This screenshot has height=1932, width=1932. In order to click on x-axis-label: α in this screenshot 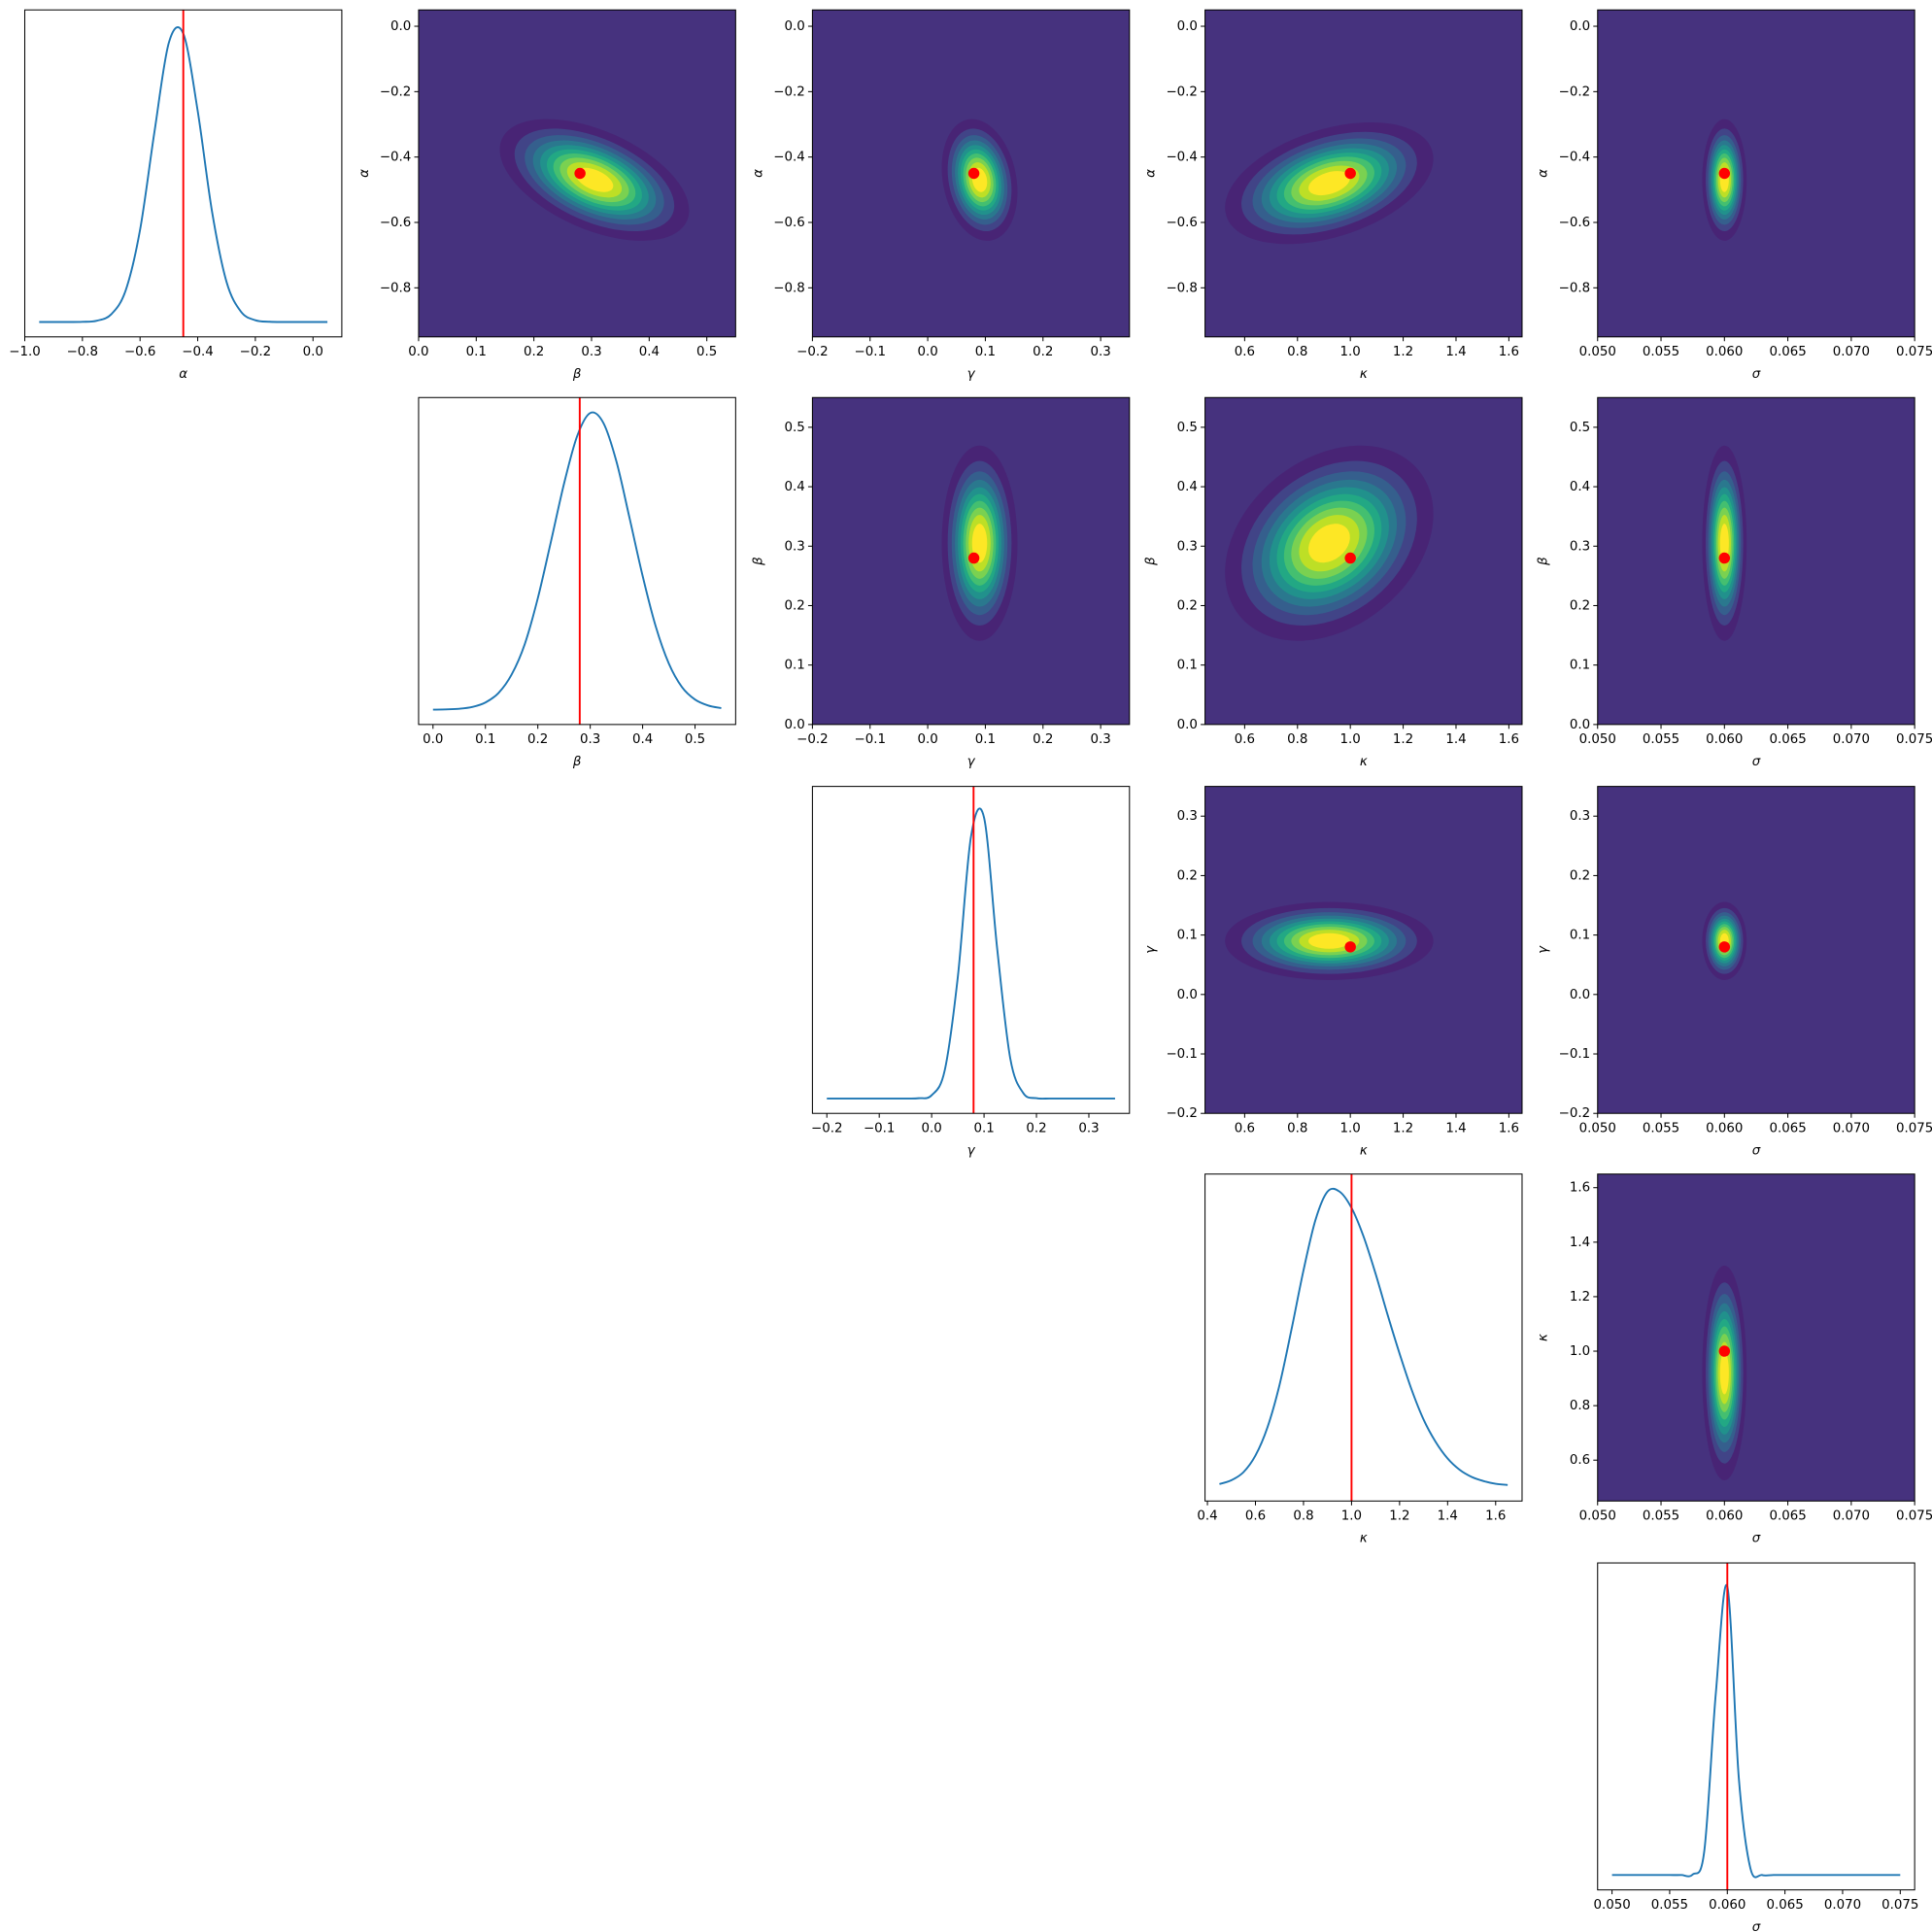, I will do `click(183, 374)`.